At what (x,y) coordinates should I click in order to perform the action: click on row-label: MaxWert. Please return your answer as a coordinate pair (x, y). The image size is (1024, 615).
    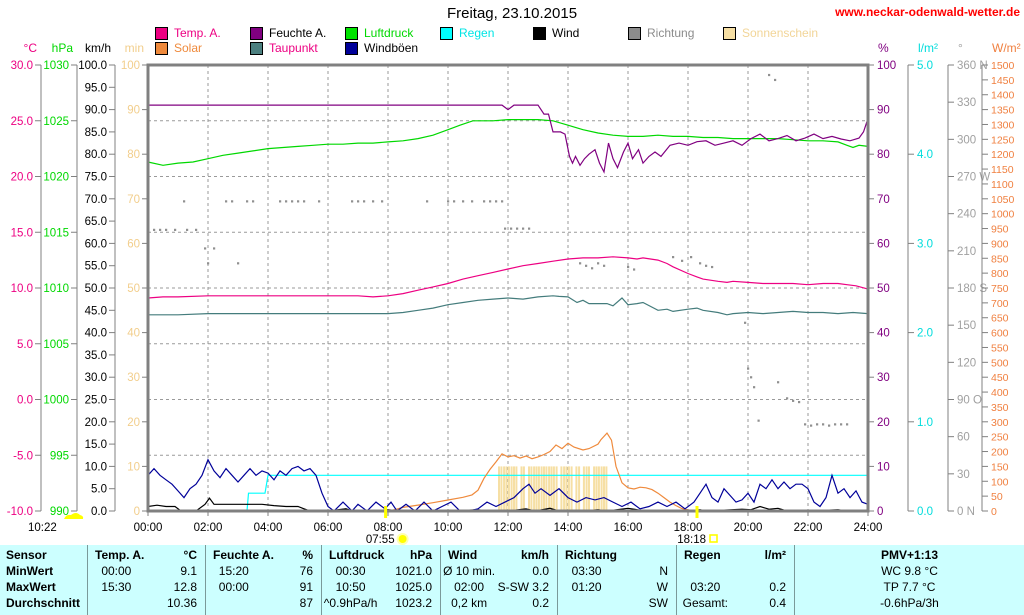
    Looking at the image, I should click on (31, 587).